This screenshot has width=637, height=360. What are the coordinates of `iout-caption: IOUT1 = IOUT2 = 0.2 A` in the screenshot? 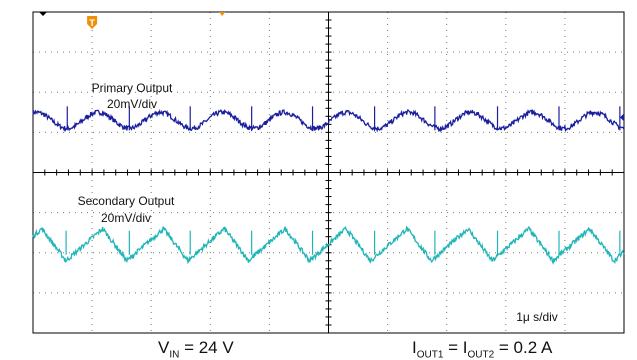 It's located at (482, 349).